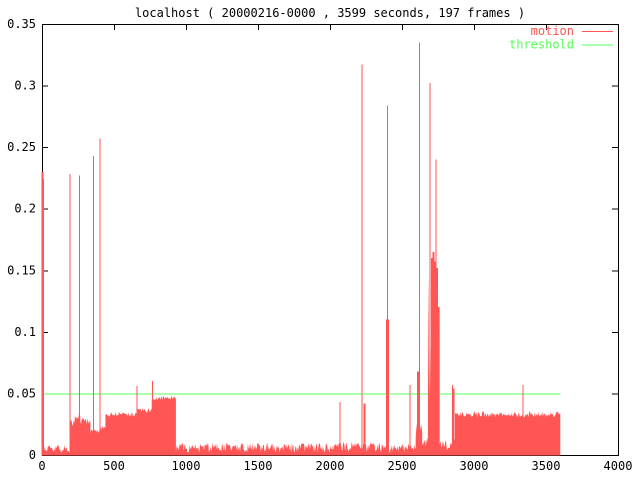 The height and width of the screenshot is (480, 640). Describe the element at coordinates (21, 24) in the screenshot. I see `y-tick-label: 0.35` at that location.